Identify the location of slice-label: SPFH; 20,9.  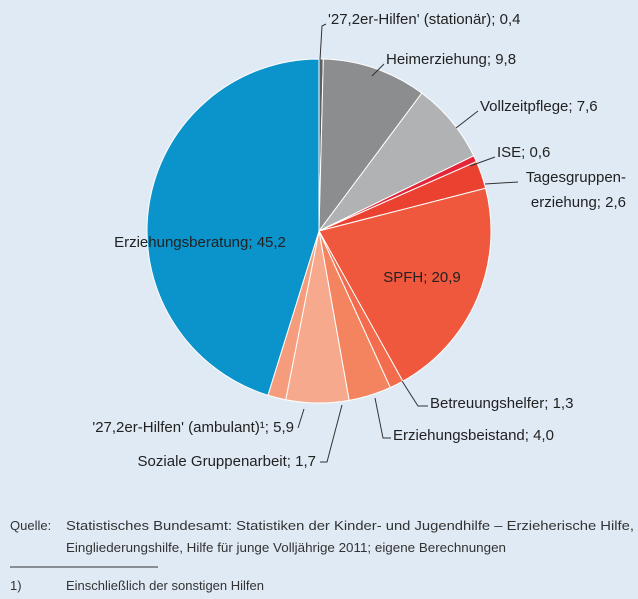
(422, 277).